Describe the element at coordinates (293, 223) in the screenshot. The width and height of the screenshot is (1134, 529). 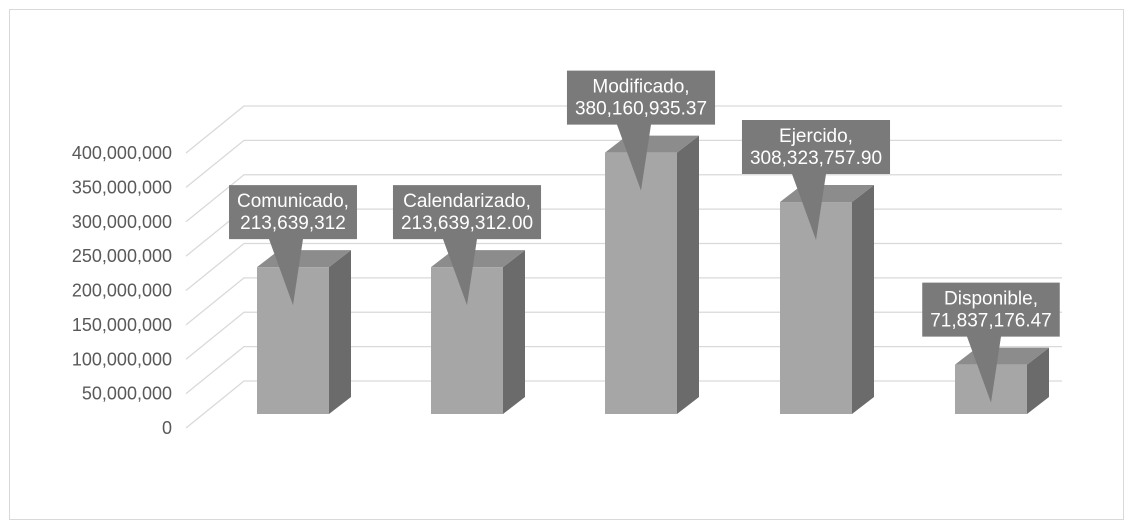
I see `data-label-text: 213,639,312` at that location.